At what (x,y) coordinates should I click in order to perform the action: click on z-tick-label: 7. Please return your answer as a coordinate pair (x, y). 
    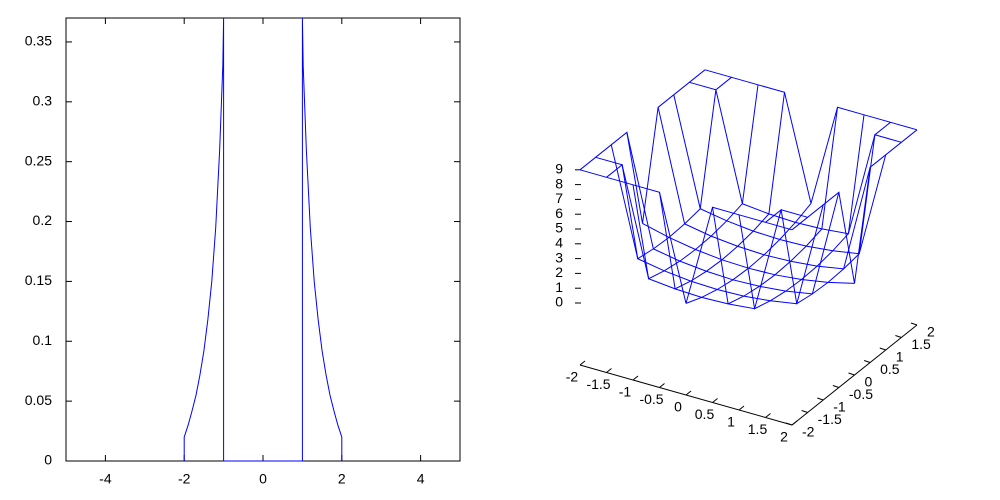
    Looking at the image, I should click on (559, 198).